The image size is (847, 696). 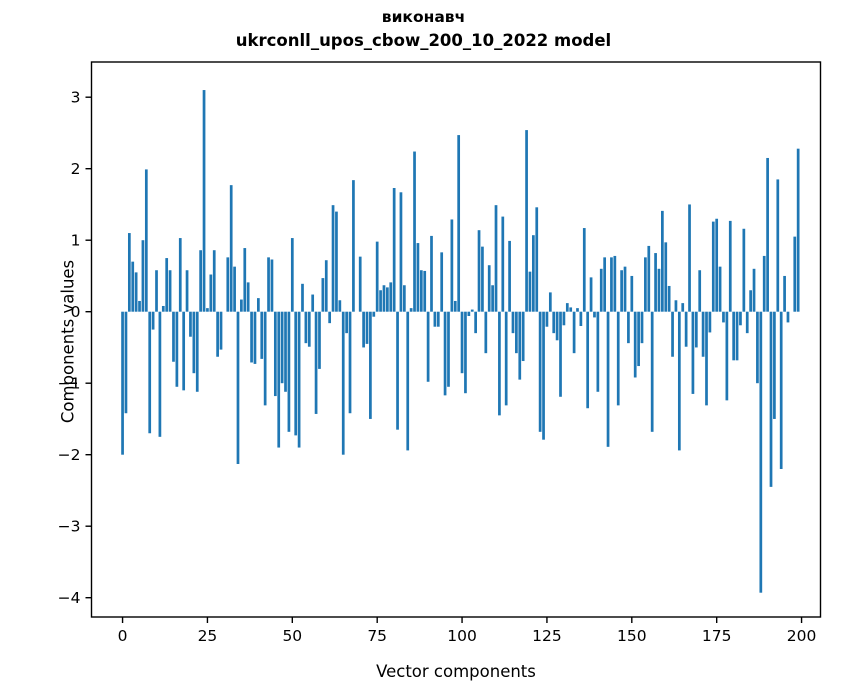 What do you see at coordinates (547, 636) in the screenshot?
I see `x-tick-label: 125` at bounding box center [547, 636].